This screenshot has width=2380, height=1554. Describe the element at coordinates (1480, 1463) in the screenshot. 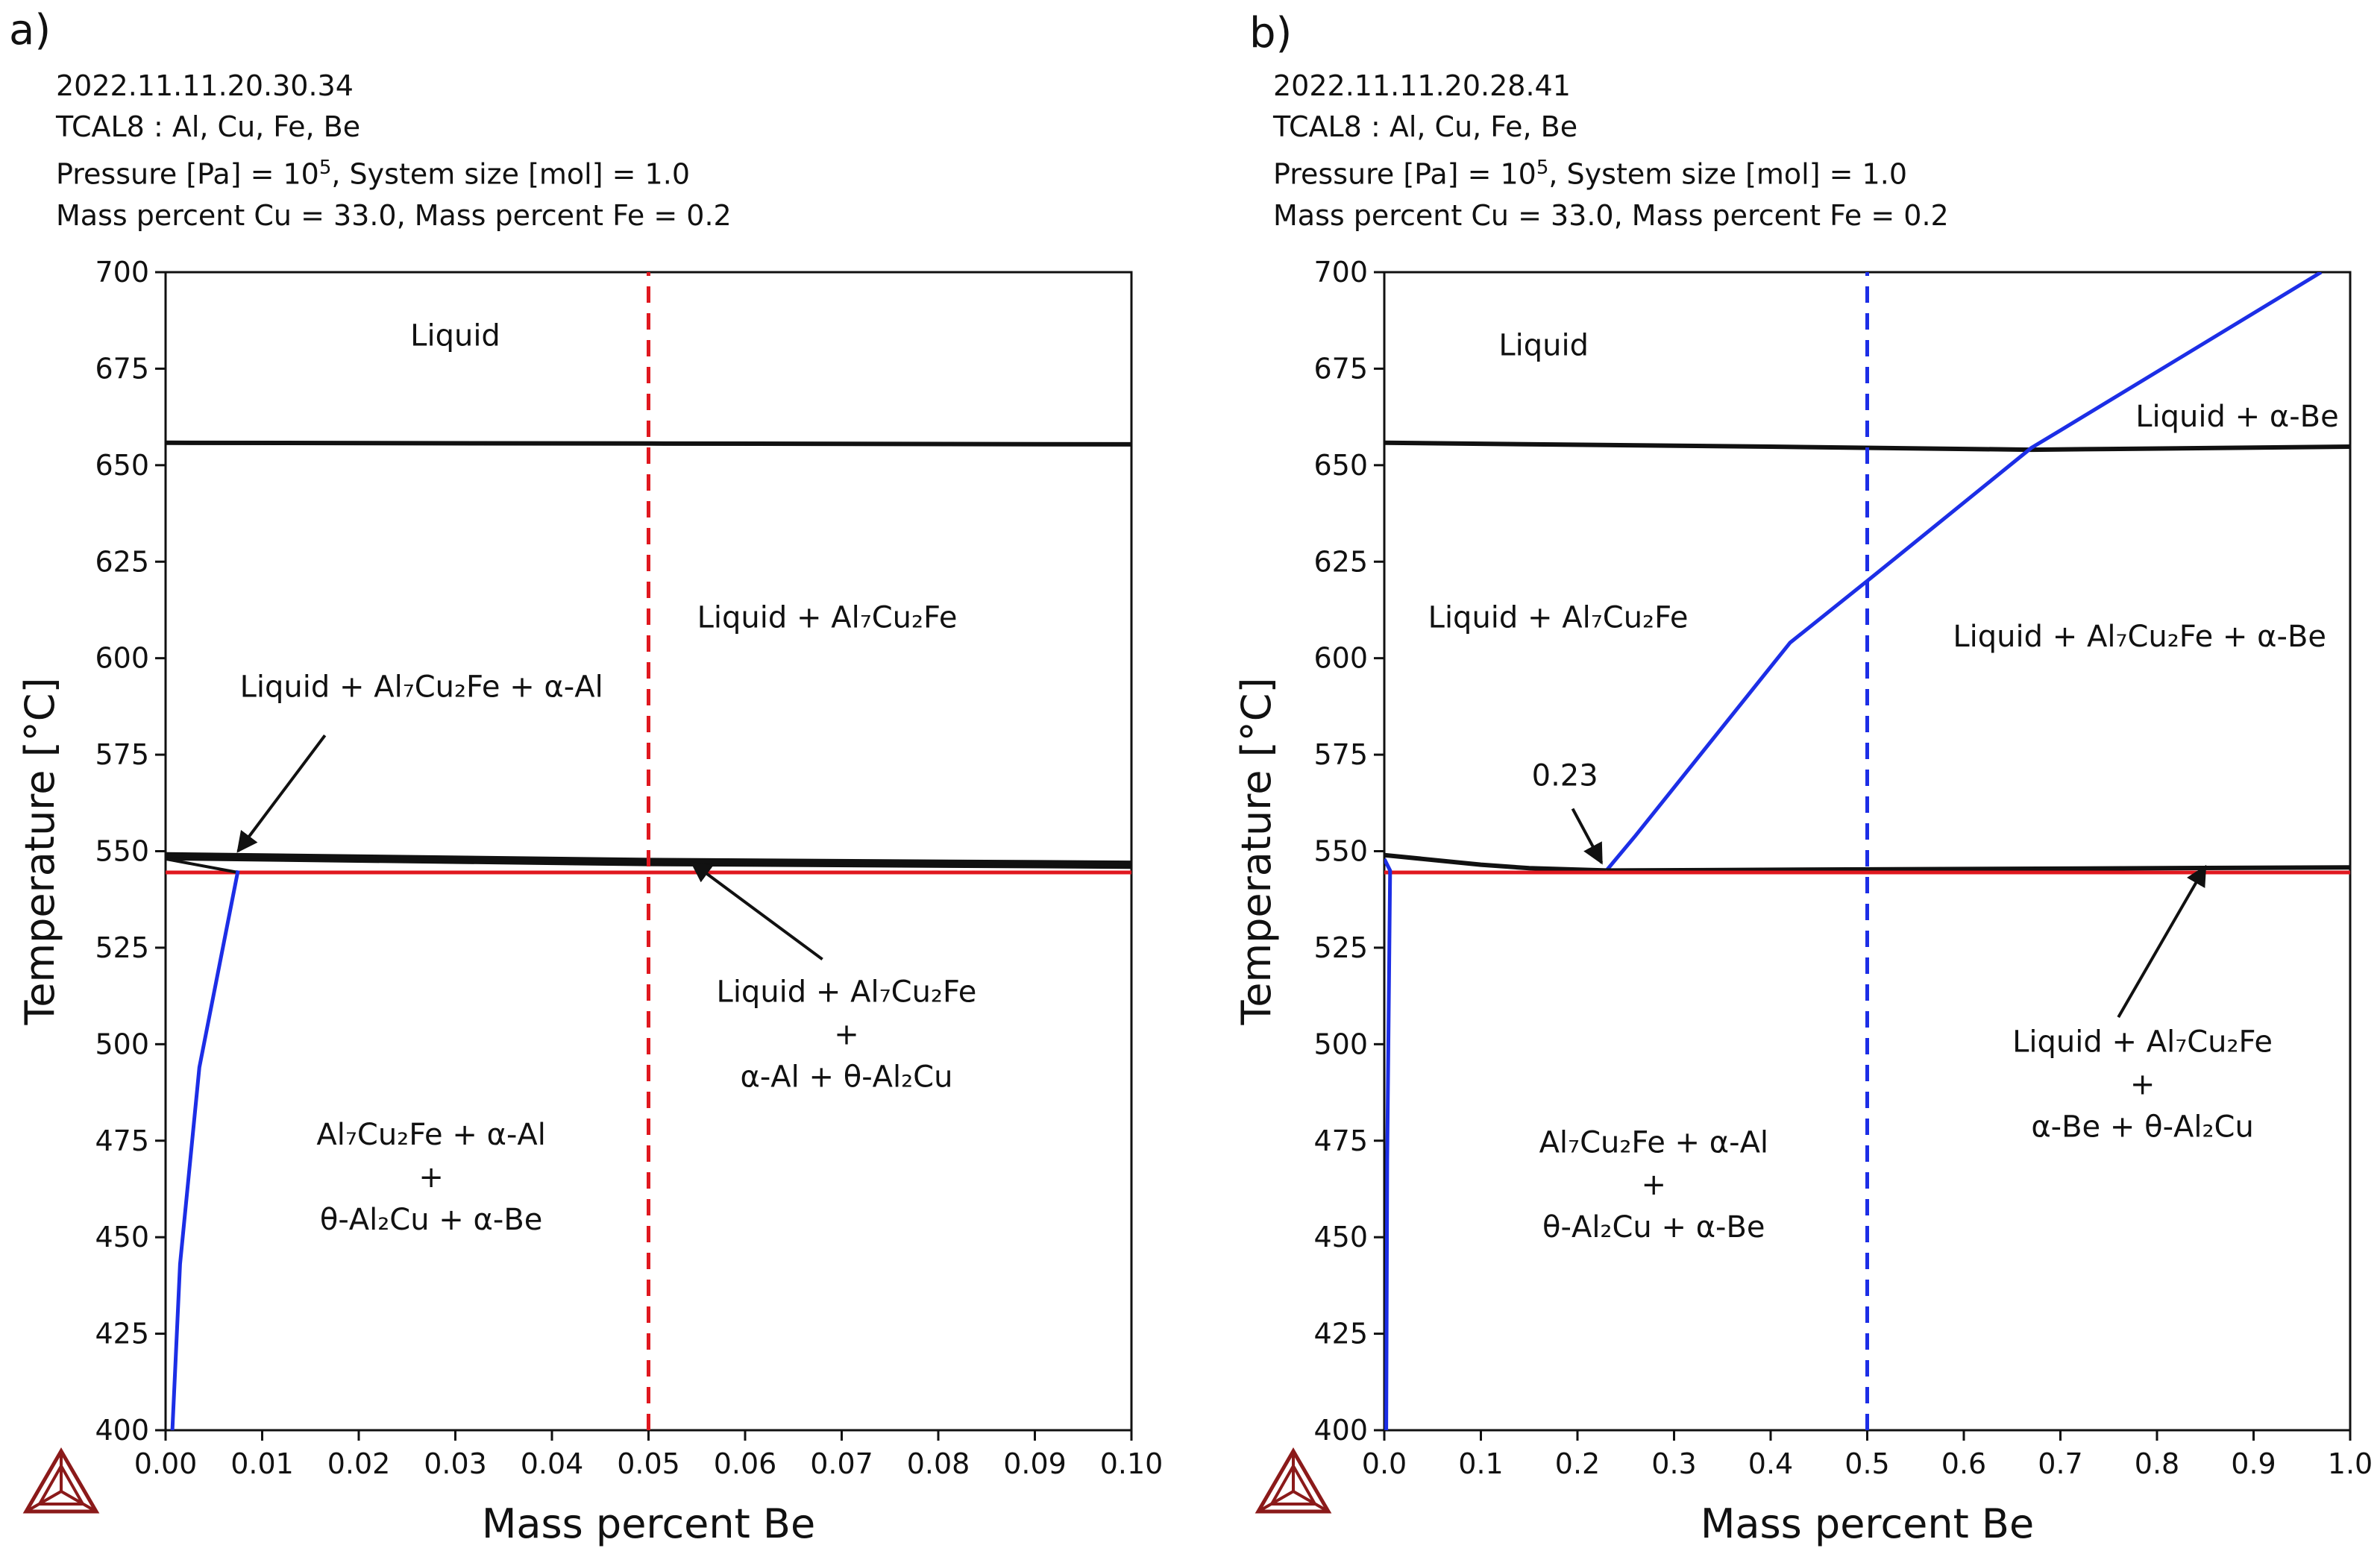

I see `x-tick-label: 0.1` at that location.